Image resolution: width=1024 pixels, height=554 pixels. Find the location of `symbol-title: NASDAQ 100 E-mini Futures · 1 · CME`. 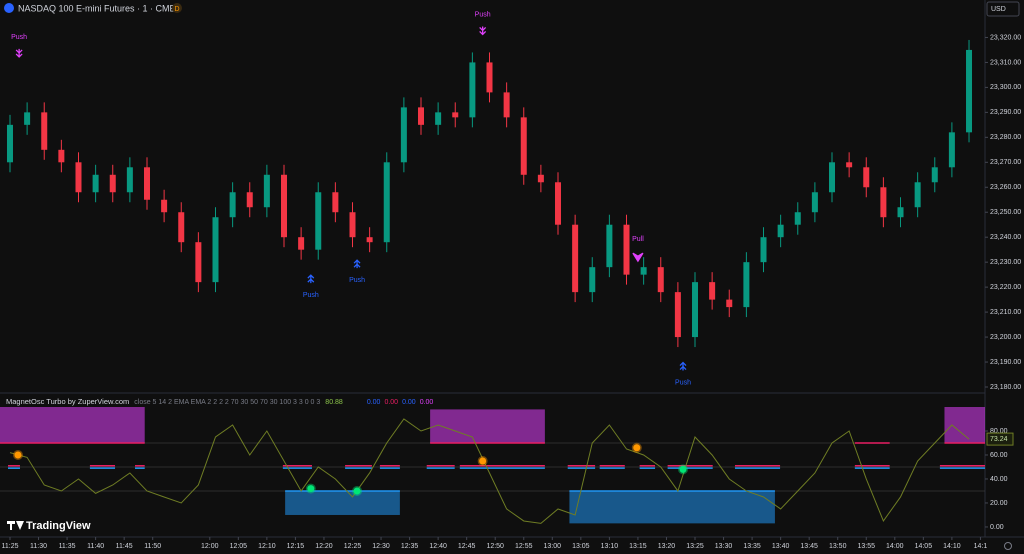

symbol-title: NASDAQ 100 E-mini Futures · 1 · CME is located at coordinates (97, 8).